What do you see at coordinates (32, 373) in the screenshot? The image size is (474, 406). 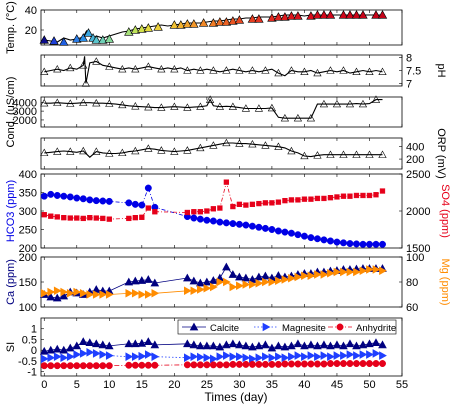 I see `y-tick-label: -1` at bounding box center [32, 373].